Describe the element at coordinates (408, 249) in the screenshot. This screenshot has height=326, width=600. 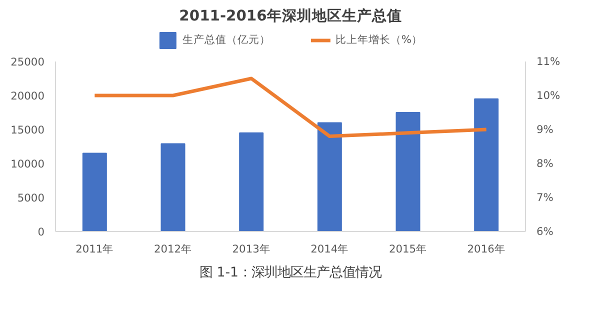
I see `x-tick-label: 2015年` at that location.